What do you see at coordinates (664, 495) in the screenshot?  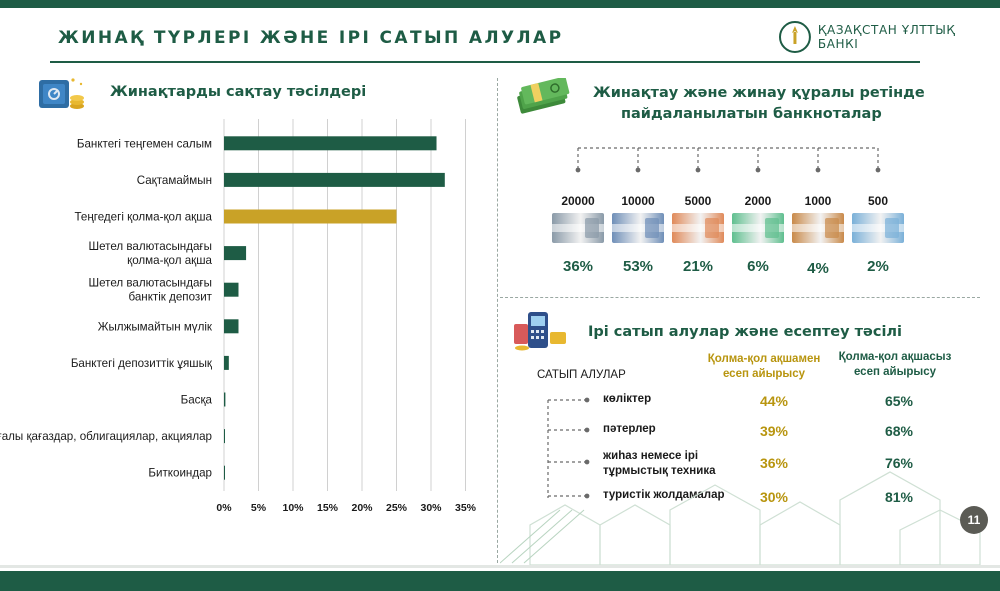 I see `purchase-label: туристік жолдамалар` at bounding box center [664, 495].